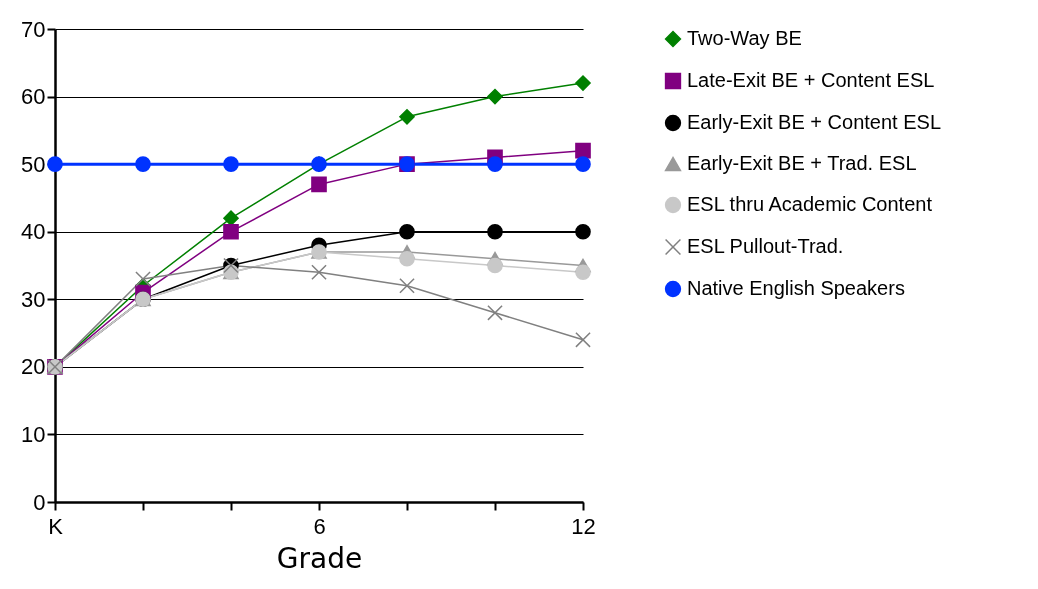 The width and height of the screenshot is (1038, 589). I want to click on y-tick-label: 50, so click(33, 164).